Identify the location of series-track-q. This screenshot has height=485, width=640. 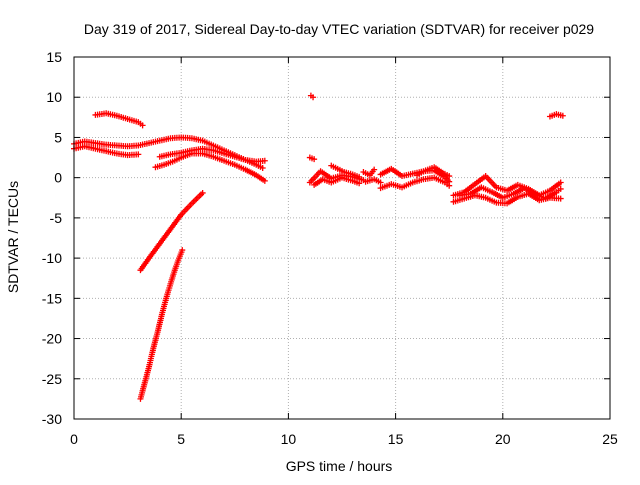
(433, 172).